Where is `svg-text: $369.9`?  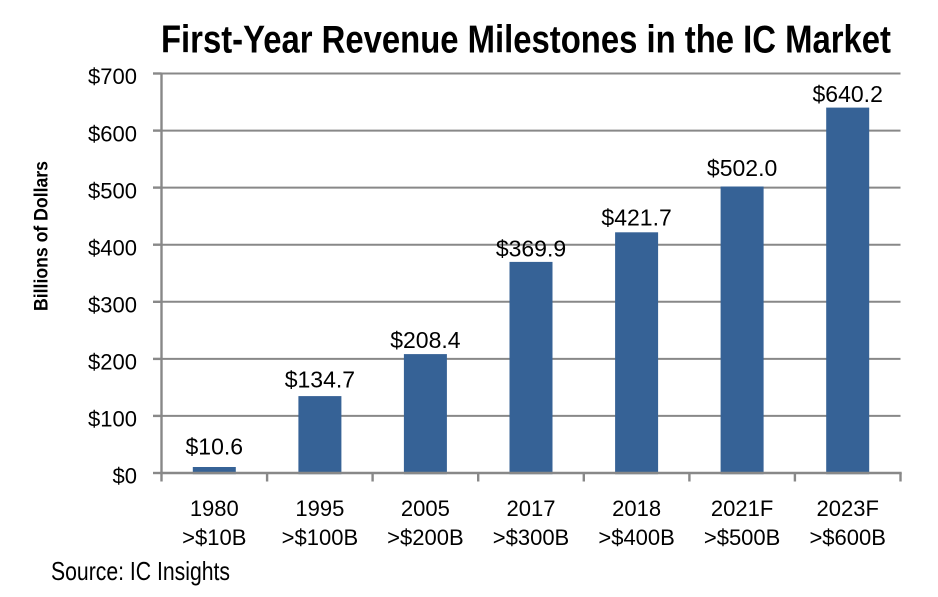 svg-text: $369.9 is located at coordinates (531, 248).